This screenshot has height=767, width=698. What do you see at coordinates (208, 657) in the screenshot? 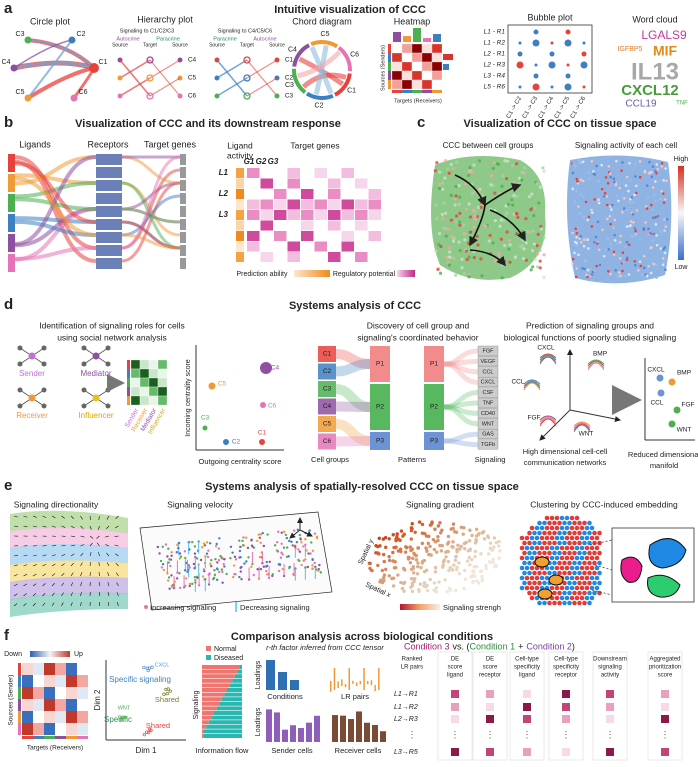
I see `legend-swatch` at bounding box center [208, 657].